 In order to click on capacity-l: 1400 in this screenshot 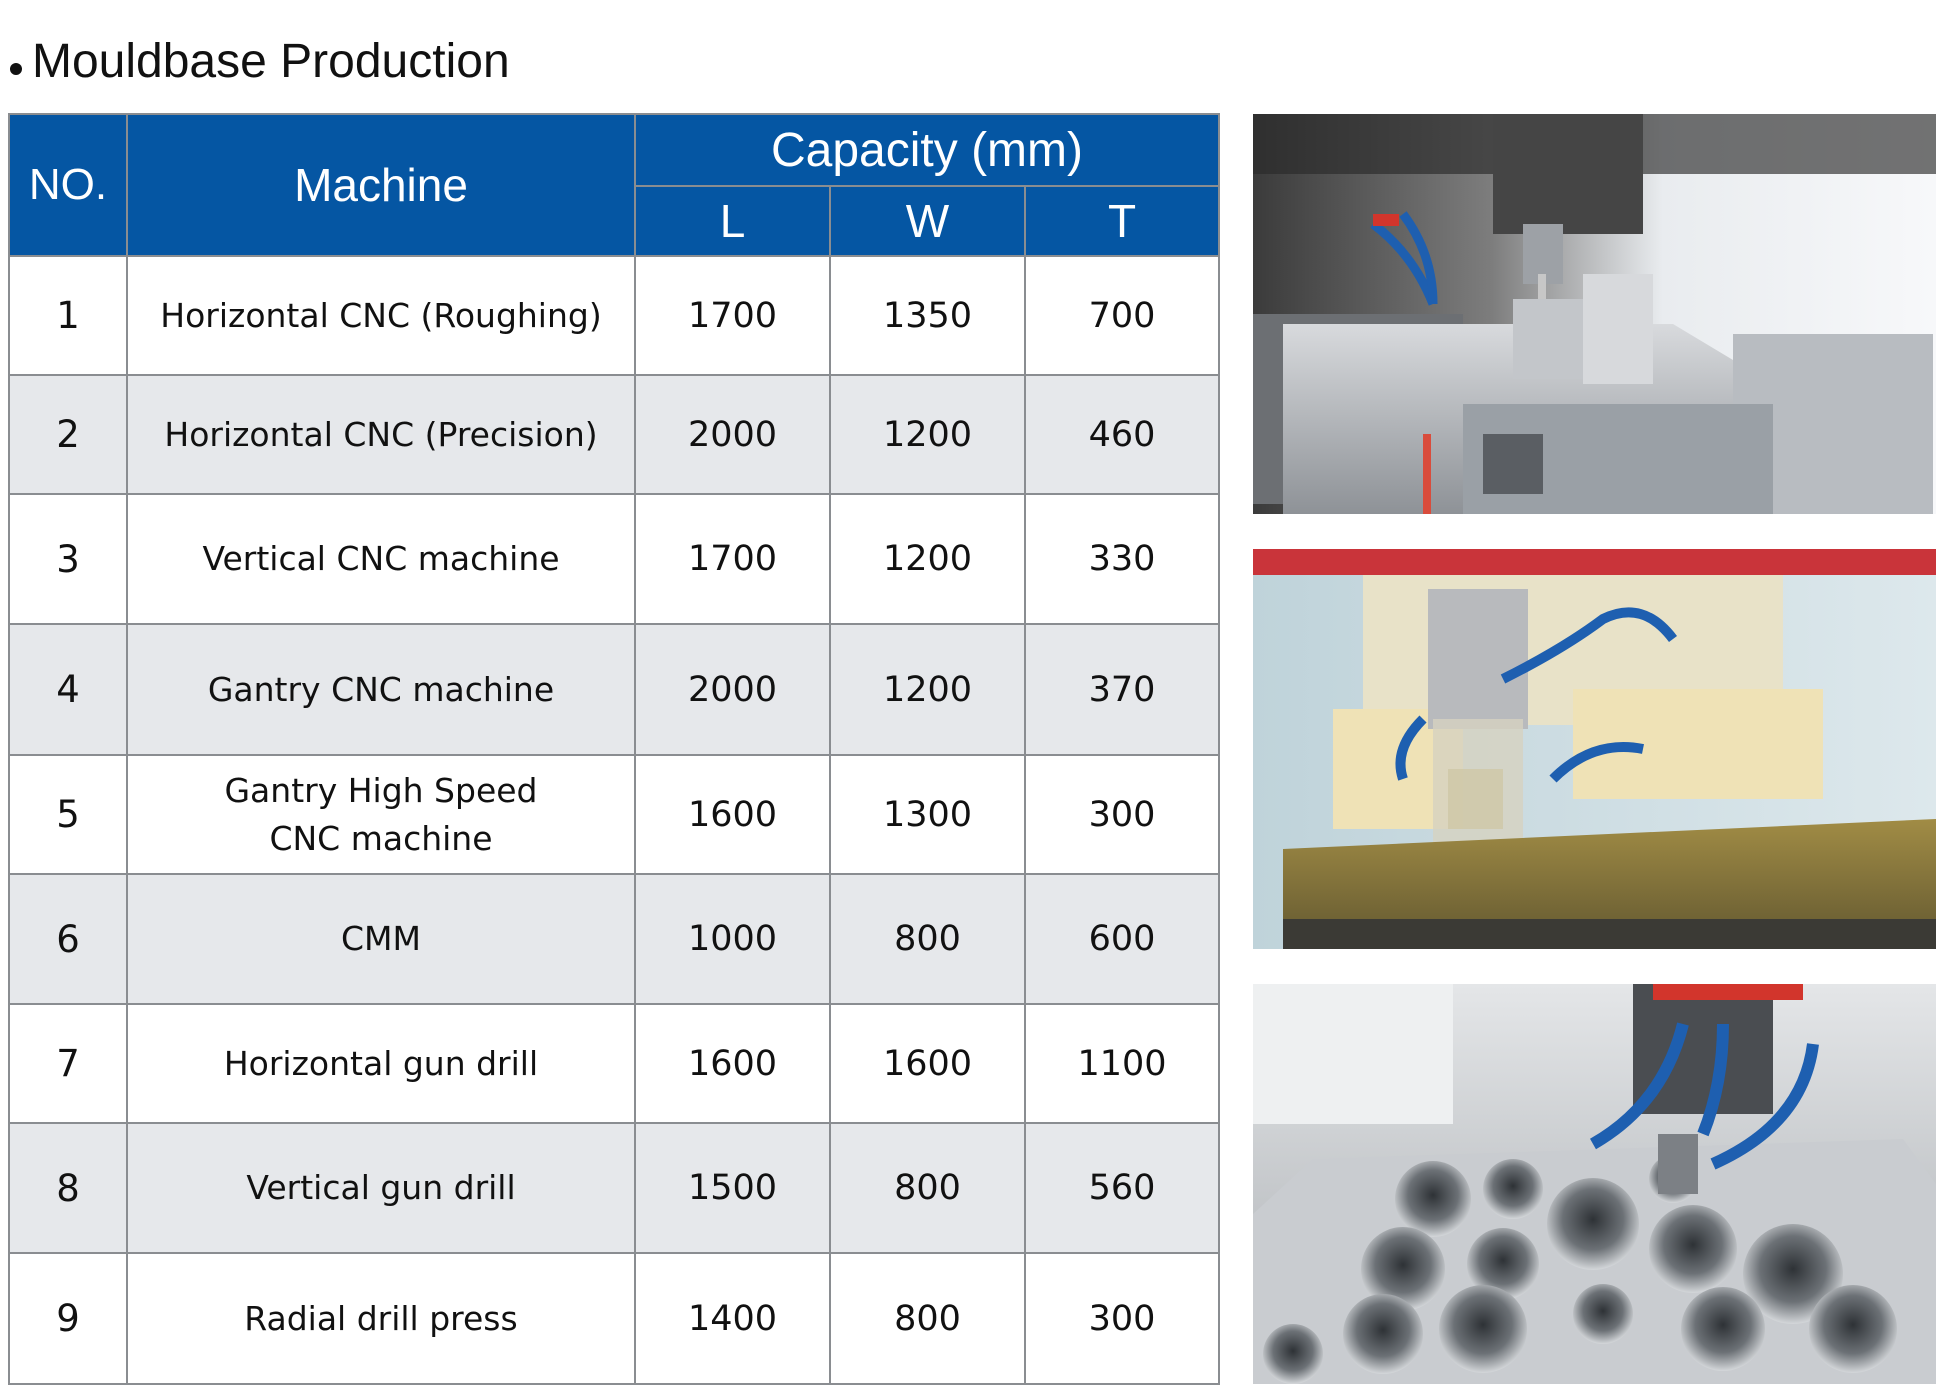, I will do `click(732, 1318)`.